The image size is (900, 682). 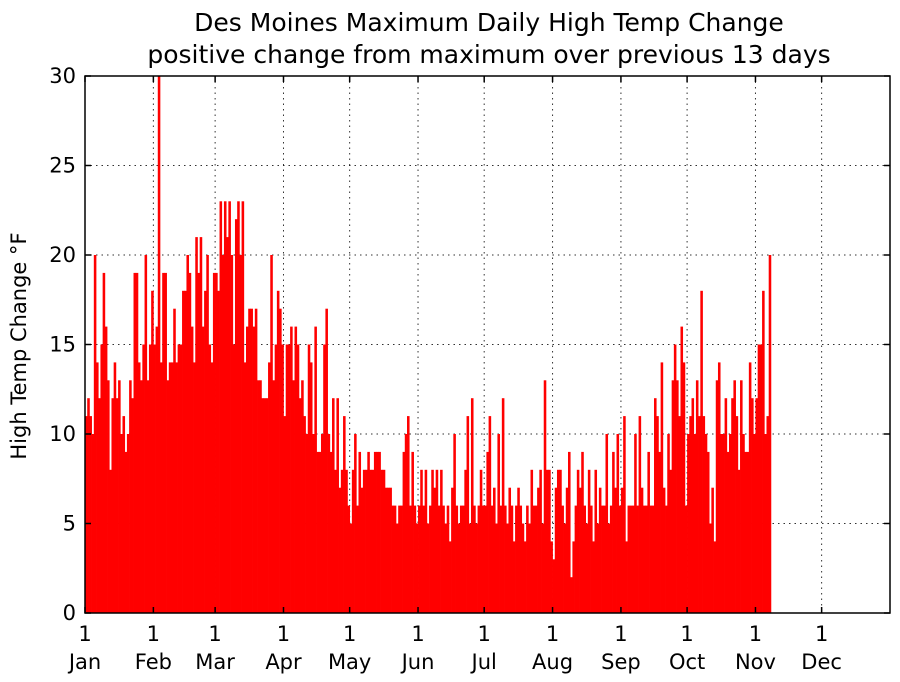 What do you see at coordinates (687, 662) in the screenshot?
I see `x-tick-month-label: Oct` at bounding box center [687, 662].